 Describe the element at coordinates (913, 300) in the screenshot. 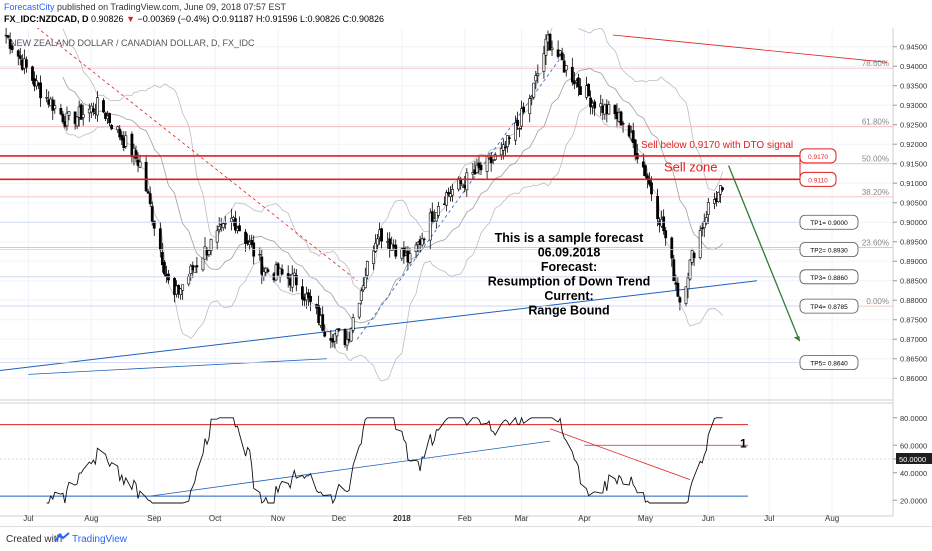

I see `y-tick-label: 0.88000` at that location.